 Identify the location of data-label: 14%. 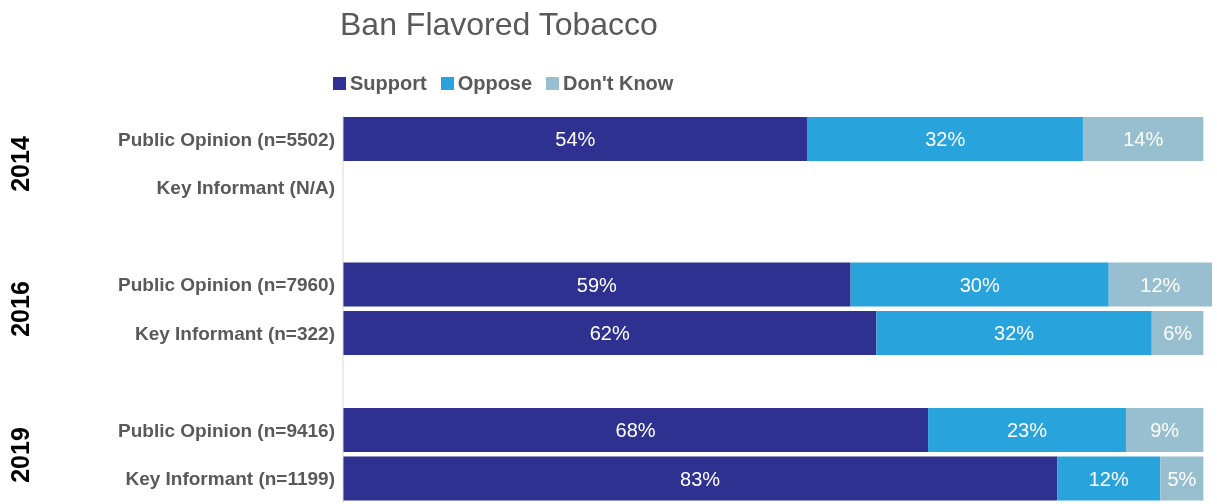
(1143, 139).